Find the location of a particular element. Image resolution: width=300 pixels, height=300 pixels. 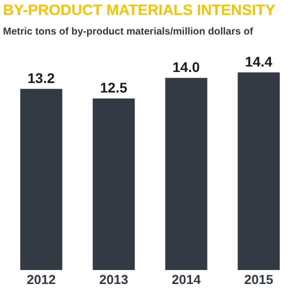

data-label: 12.5 is located at coordinates (114, 87).